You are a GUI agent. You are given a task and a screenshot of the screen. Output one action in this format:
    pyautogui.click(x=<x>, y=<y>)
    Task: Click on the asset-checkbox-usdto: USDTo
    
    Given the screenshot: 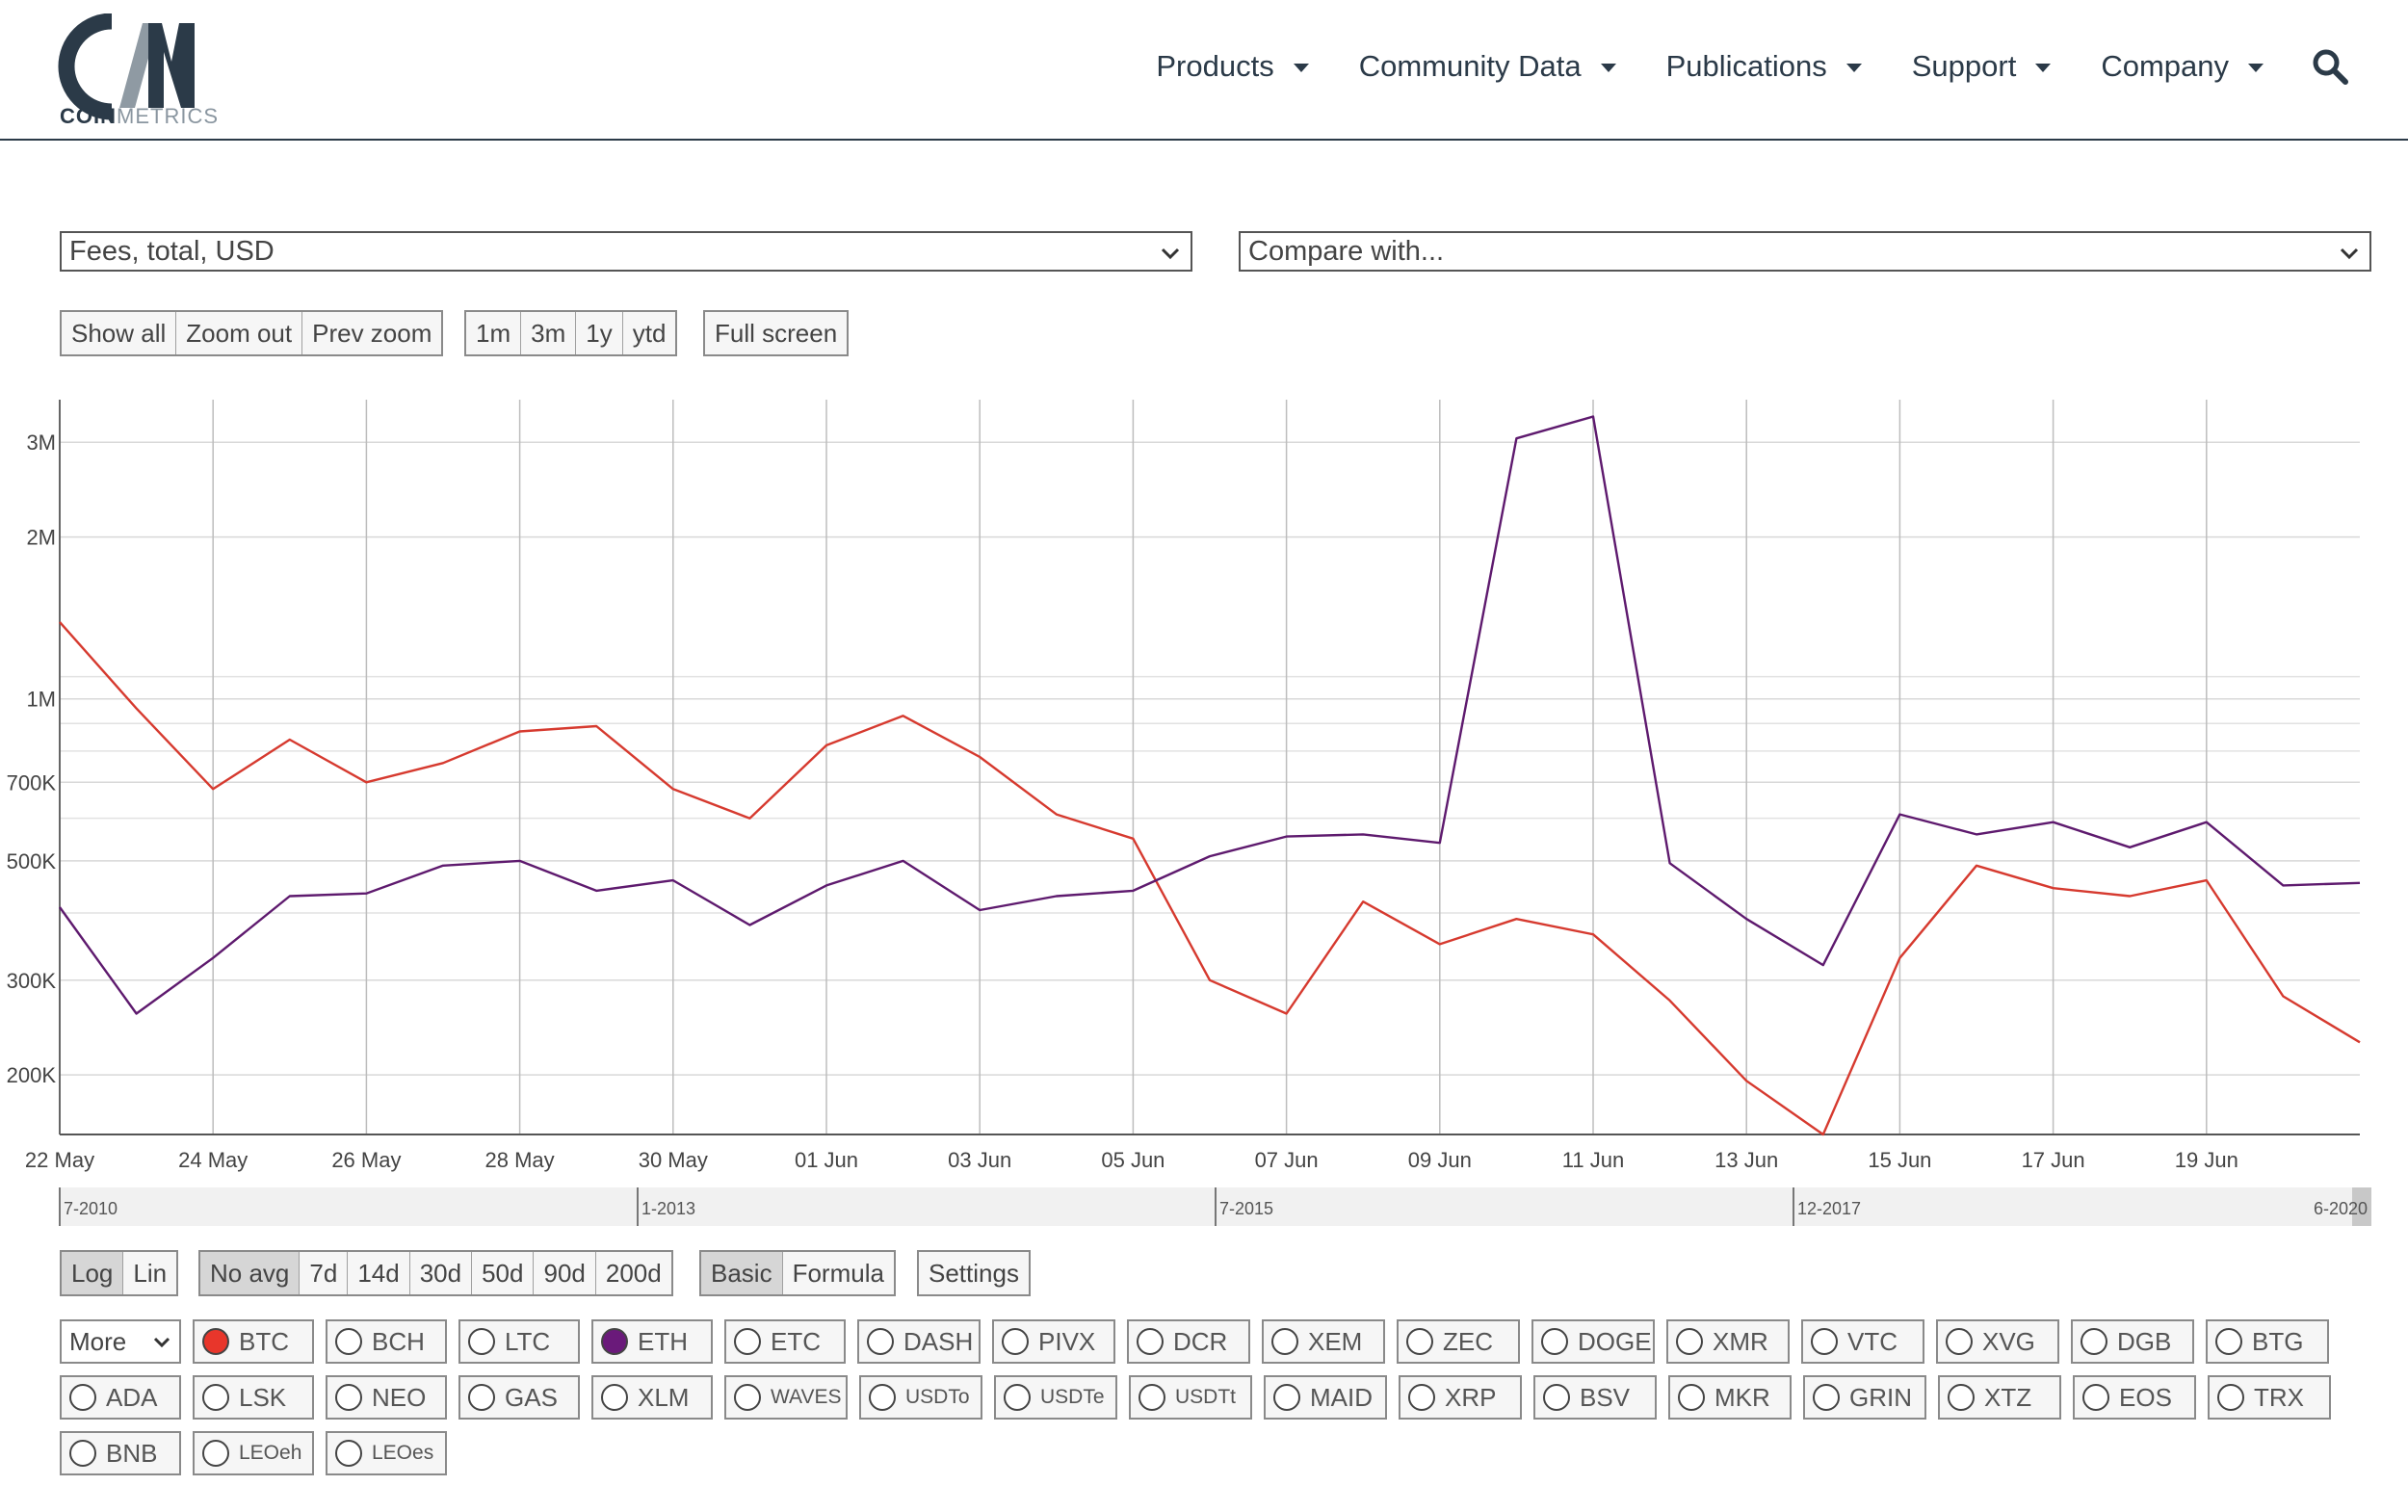 What is the action you would take?
    pyautogui.click(x=920, y=1397)
    